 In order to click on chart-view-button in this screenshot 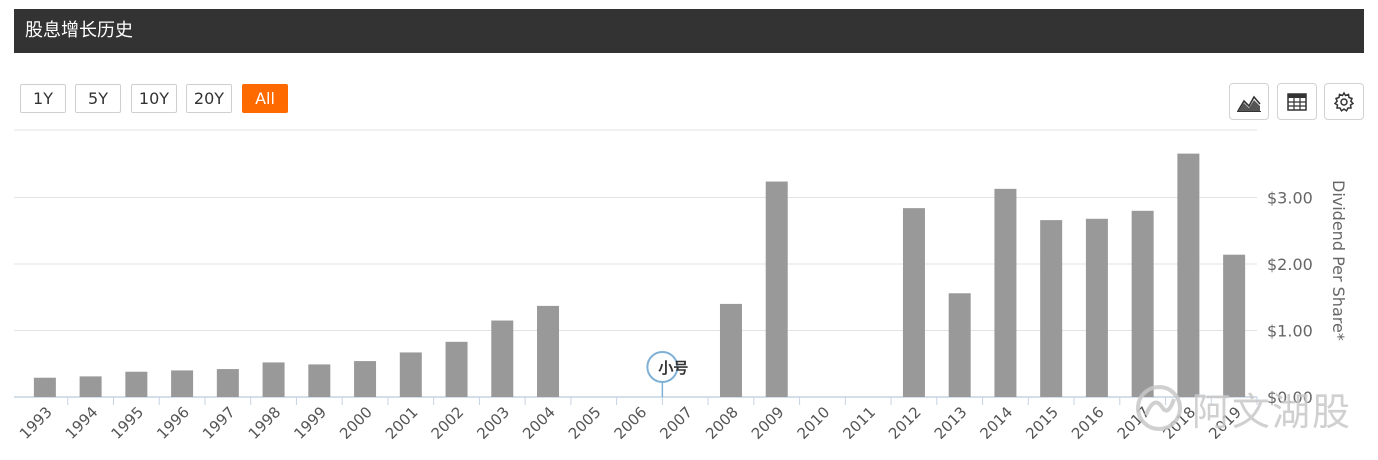, I will do `click(1249, 101)`.